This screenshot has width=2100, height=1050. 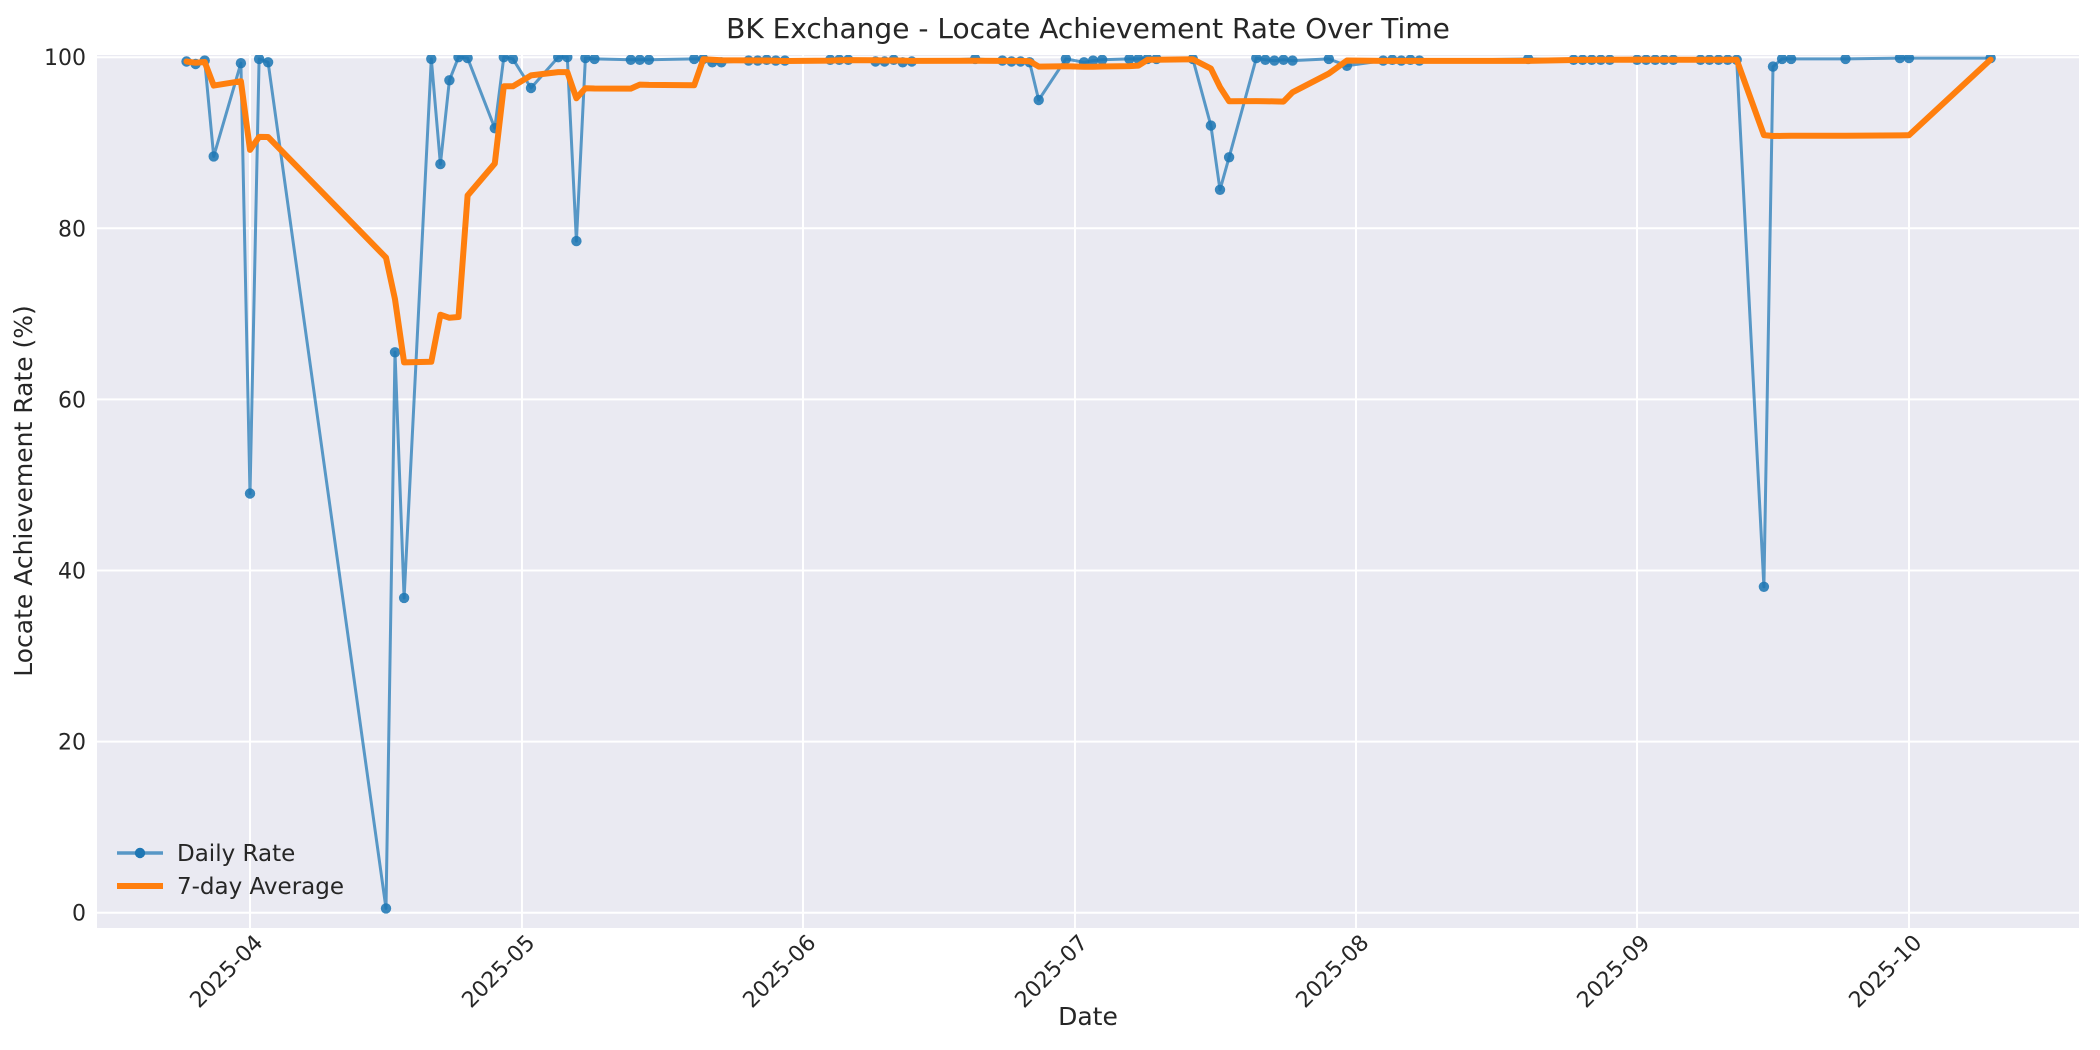 I want to click on y-tick-label: 40, so click(x=72, y=572).